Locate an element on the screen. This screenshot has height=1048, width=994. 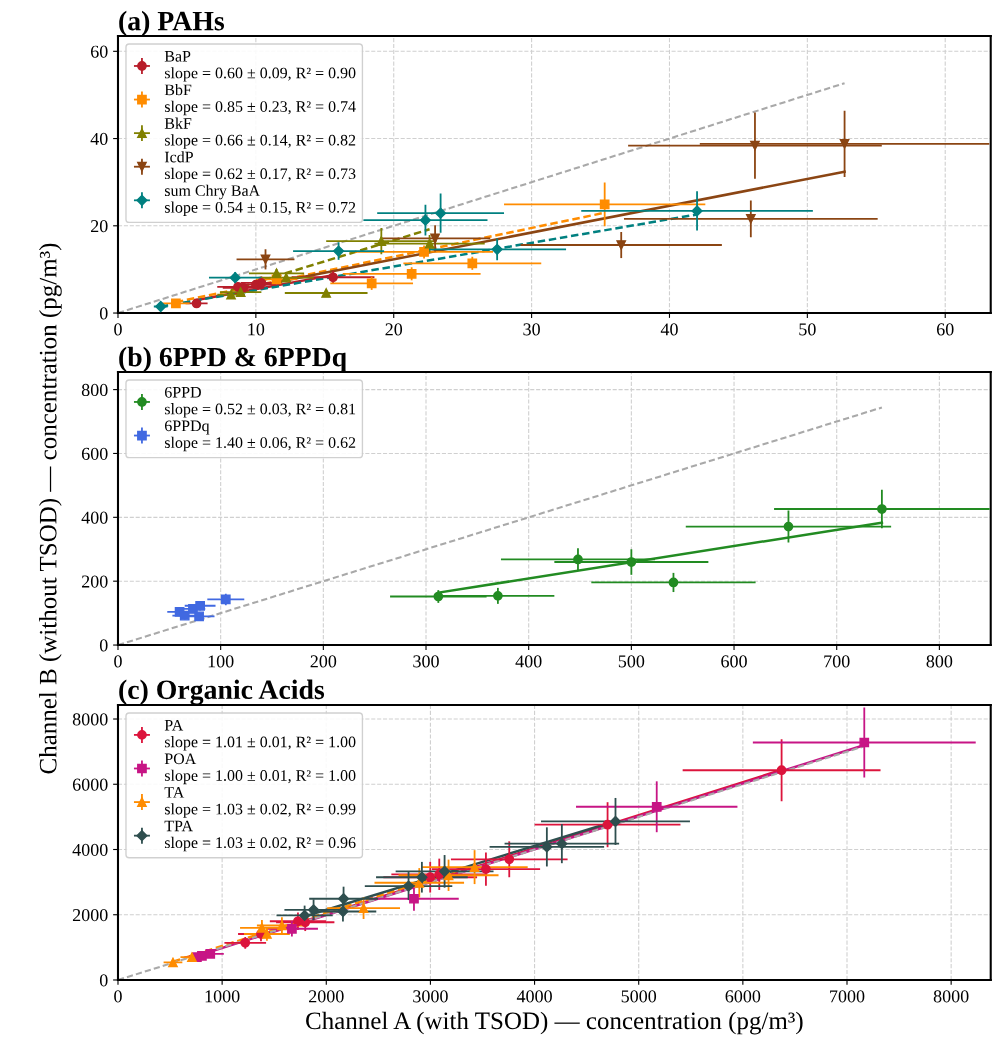
y-tick-label: 4000 is located at coordinates (90, 849).